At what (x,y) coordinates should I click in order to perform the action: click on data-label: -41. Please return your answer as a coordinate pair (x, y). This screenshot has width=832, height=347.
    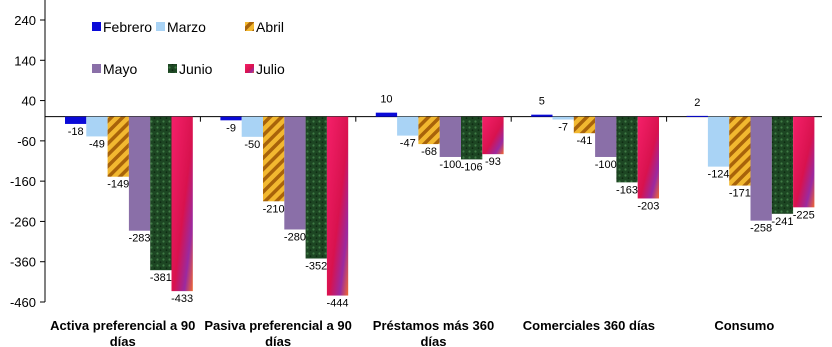
    Looking at the image, I should click on (584, 141).